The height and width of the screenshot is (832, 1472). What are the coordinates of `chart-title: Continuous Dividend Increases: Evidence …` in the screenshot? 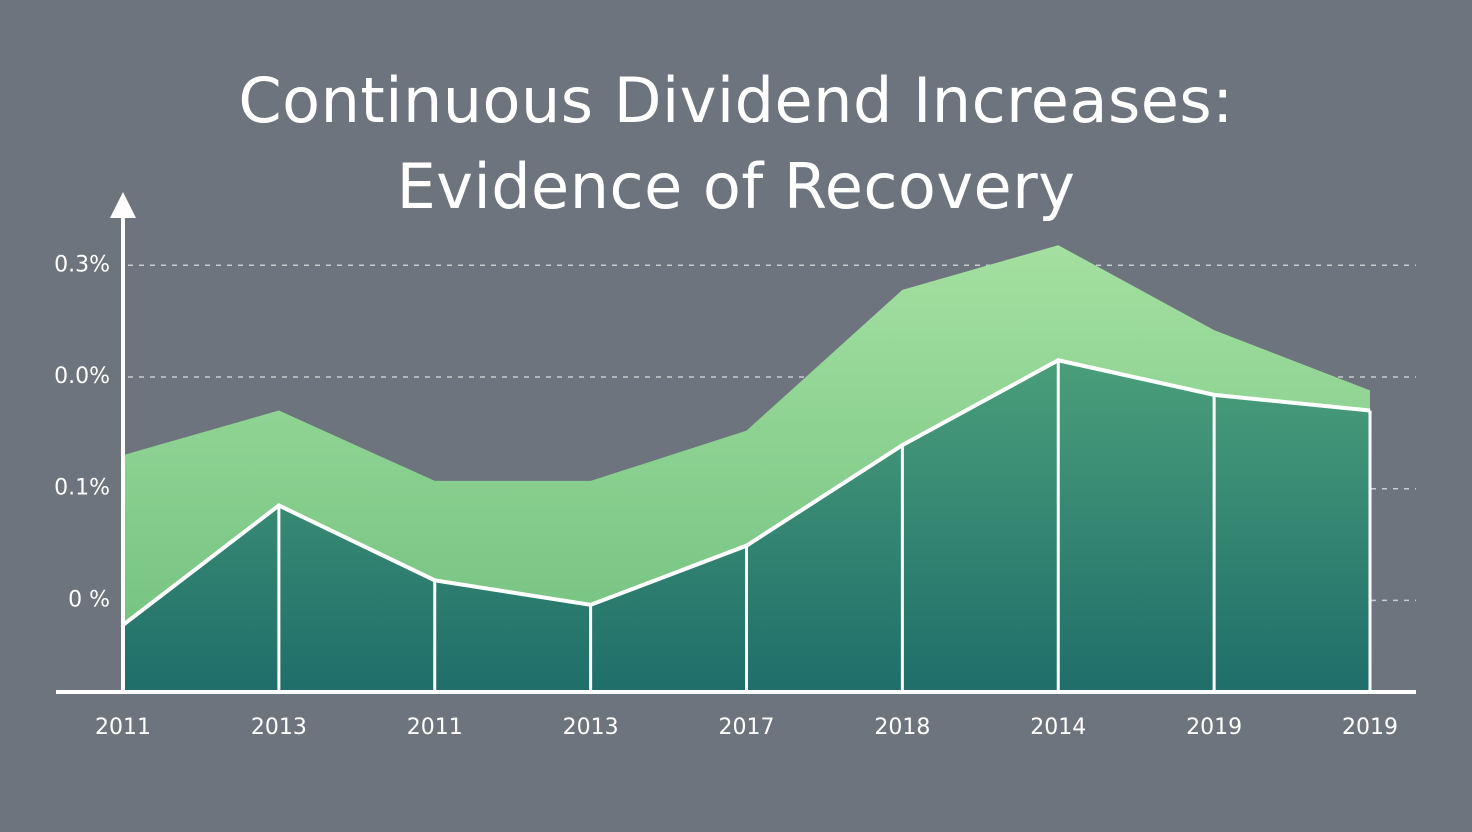 It's located at (736, 143).